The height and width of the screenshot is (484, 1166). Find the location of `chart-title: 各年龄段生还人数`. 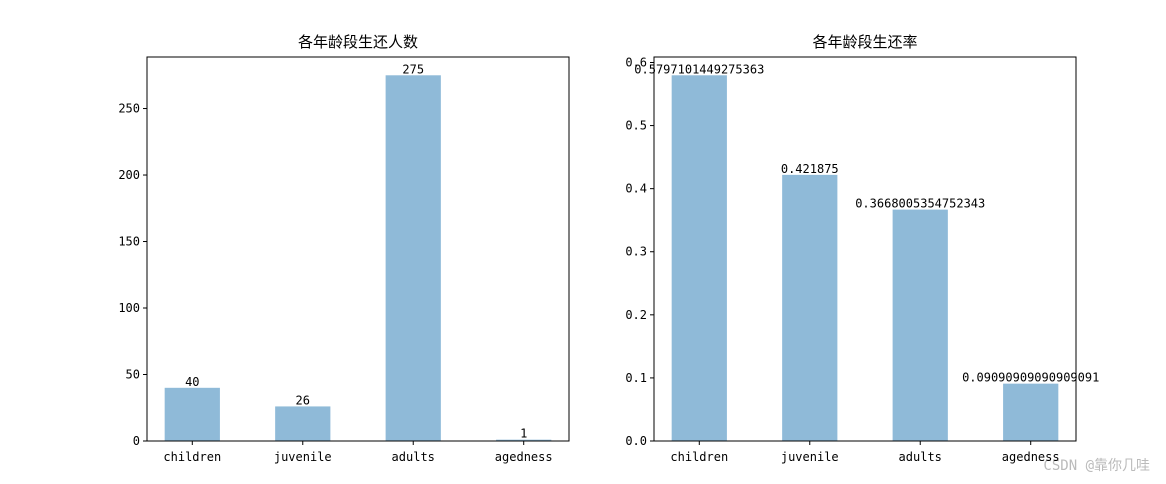

chart-title: 各年龄段生还人数 is located at coordinates (358, 42).